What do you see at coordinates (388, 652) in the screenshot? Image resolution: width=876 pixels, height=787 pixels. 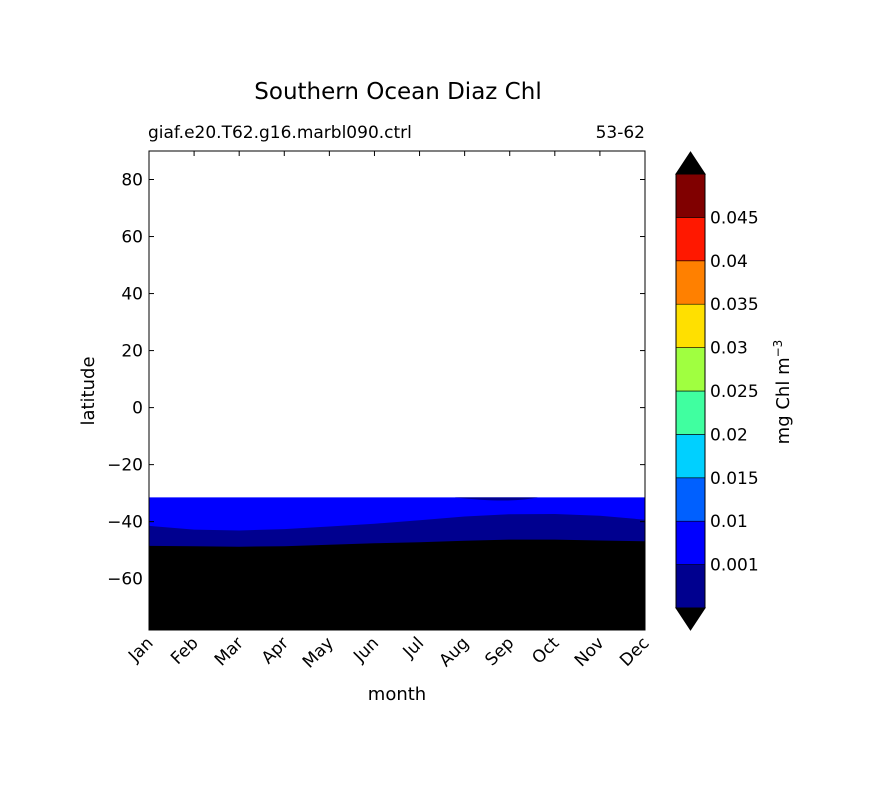 I see `x-tick-labels: Jan Feb Mar Apr May Jun Jul Aug Sep Oct Nov Dec` at bounding box center [388, 652].